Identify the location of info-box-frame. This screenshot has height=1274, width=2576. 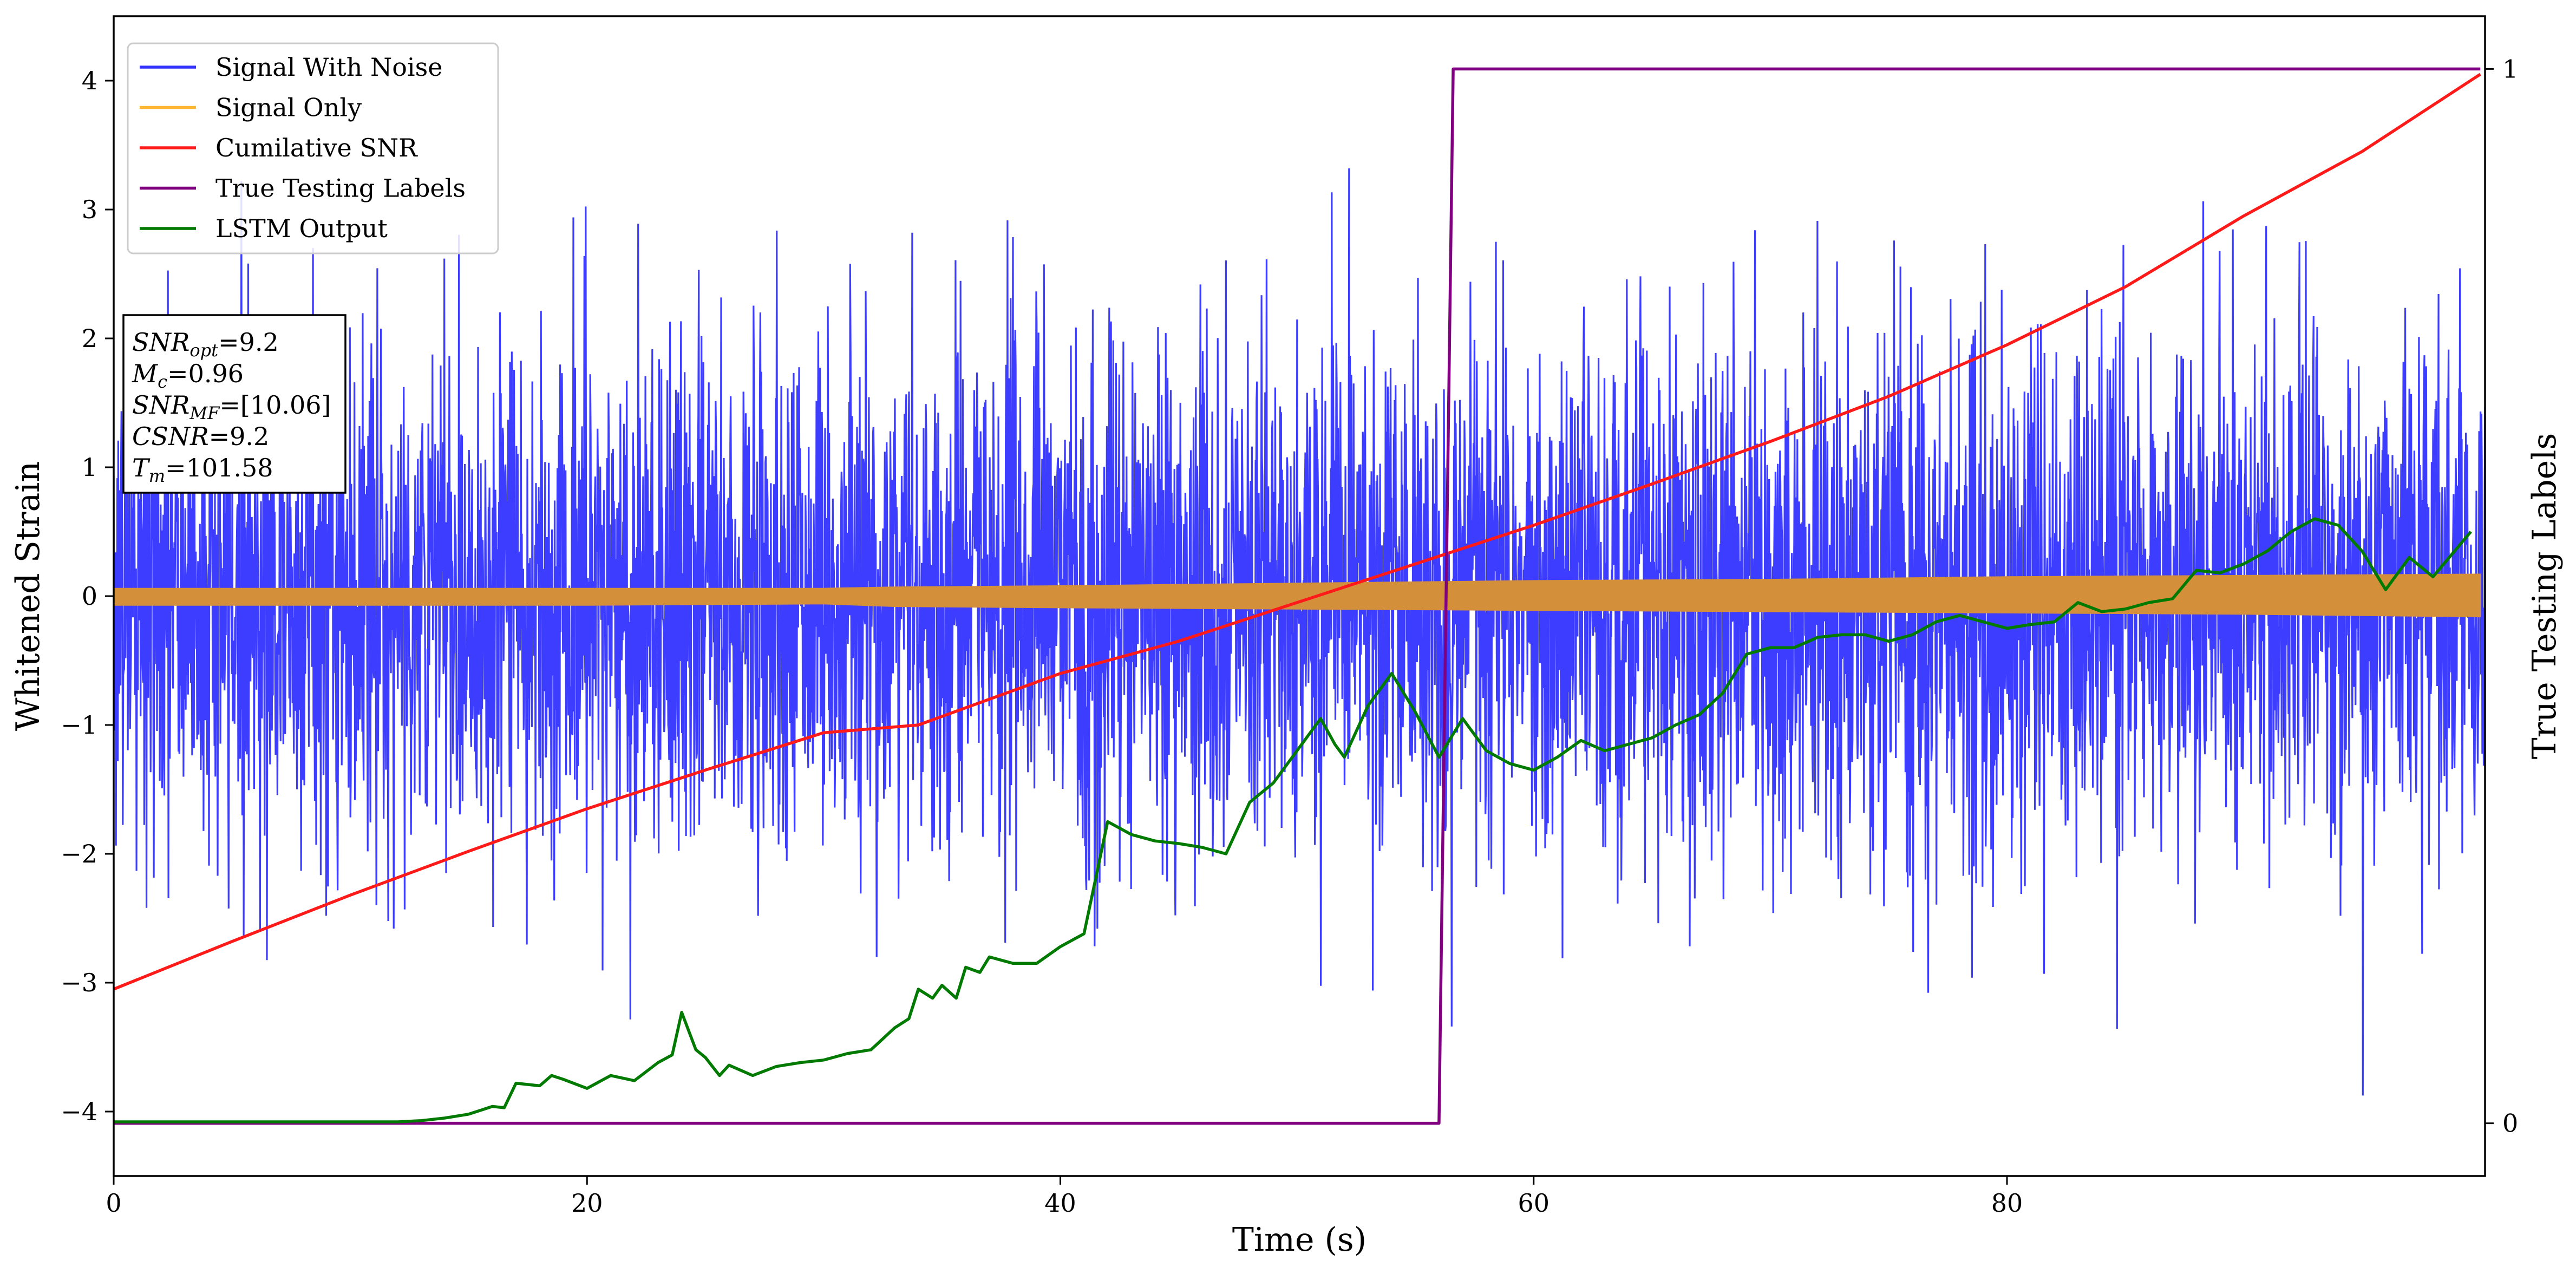
(234, 404).